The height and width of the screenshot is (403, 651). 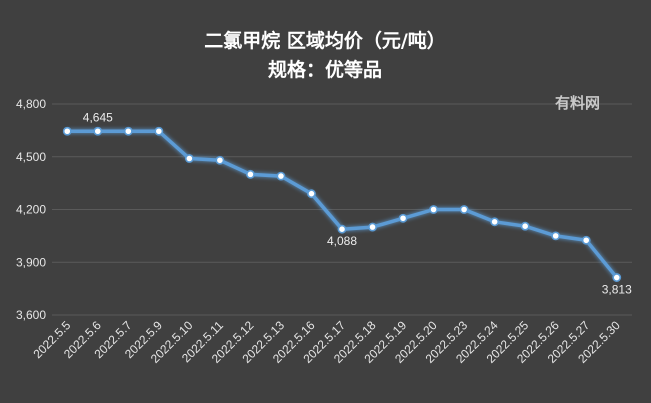 I want to click on chart-subtitle: 规格：优等品, so click(x=325, y=69).